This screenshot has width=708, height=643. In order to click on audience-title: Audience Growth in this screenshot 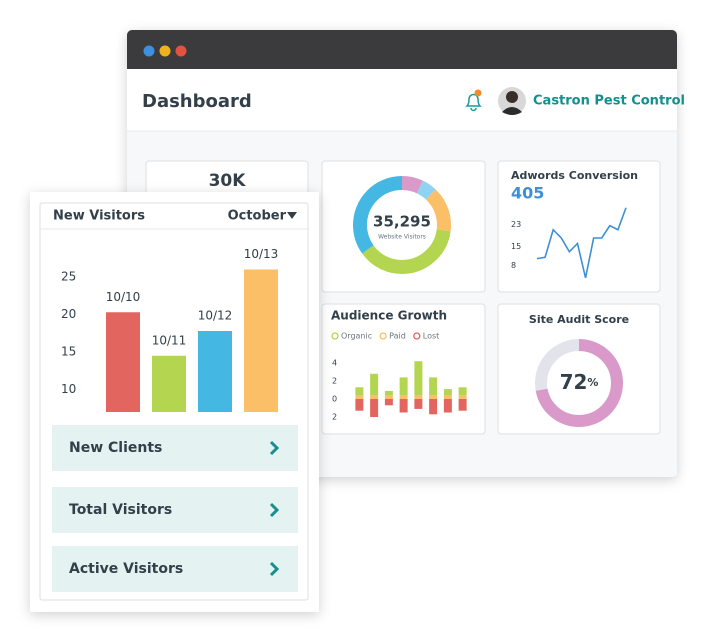, I will do `click(389, 316)`.